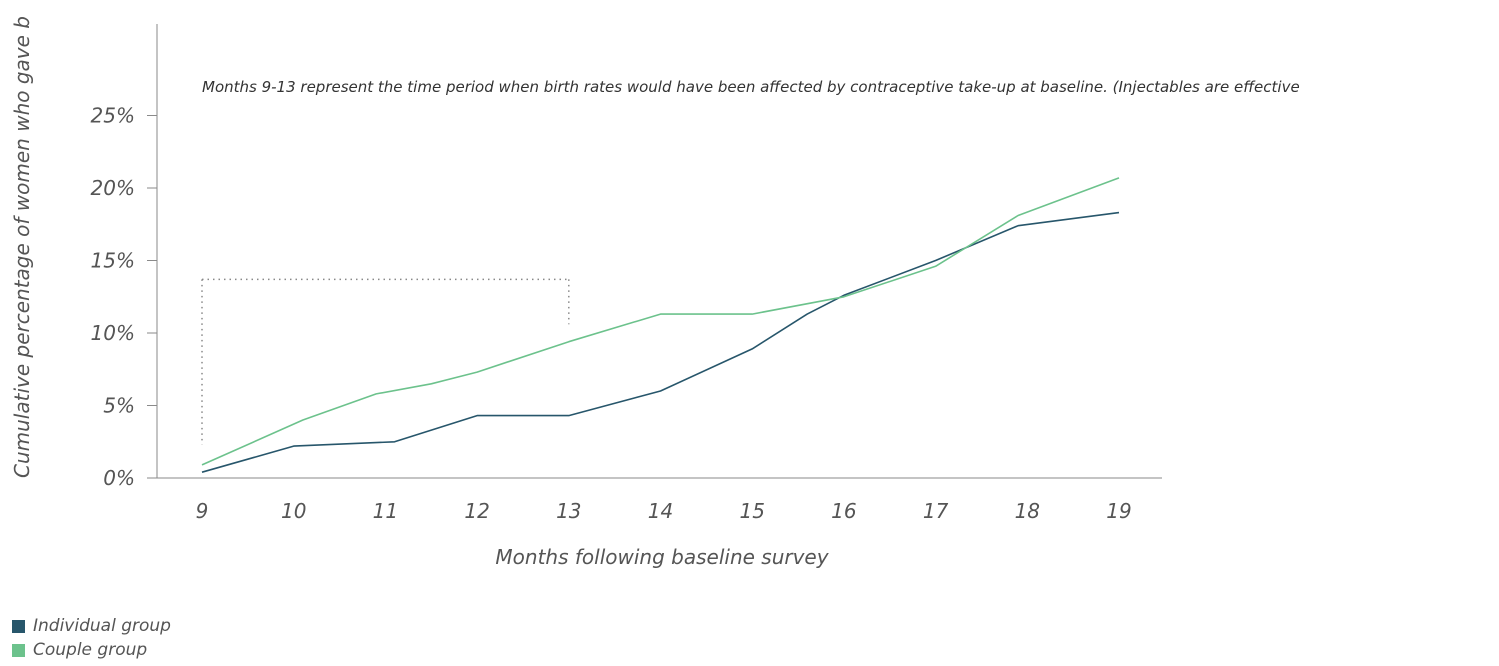 The width and height of the screenshot is (1499, 666). I want to click on legend-label-individual: Individual group, so click(102, 626).